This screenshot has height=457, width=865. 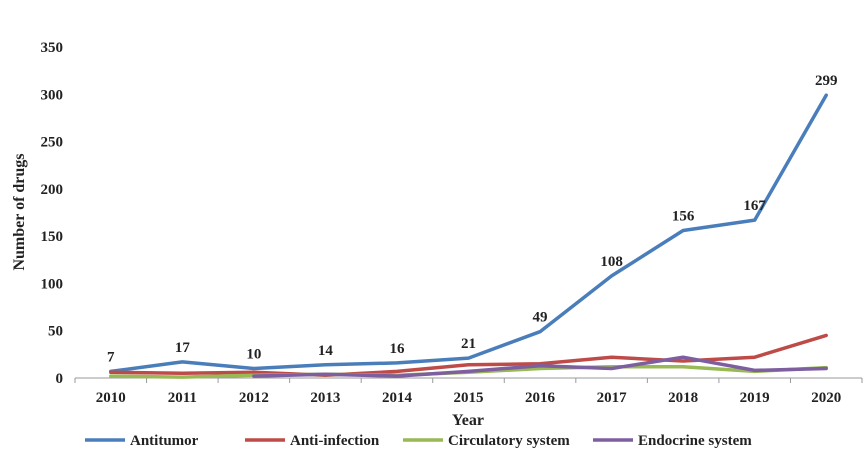 What do you see at coordinates (335, 441) in the screenshot?
I see `legend-label: Anti-infection` at bounding box center [335, 441].